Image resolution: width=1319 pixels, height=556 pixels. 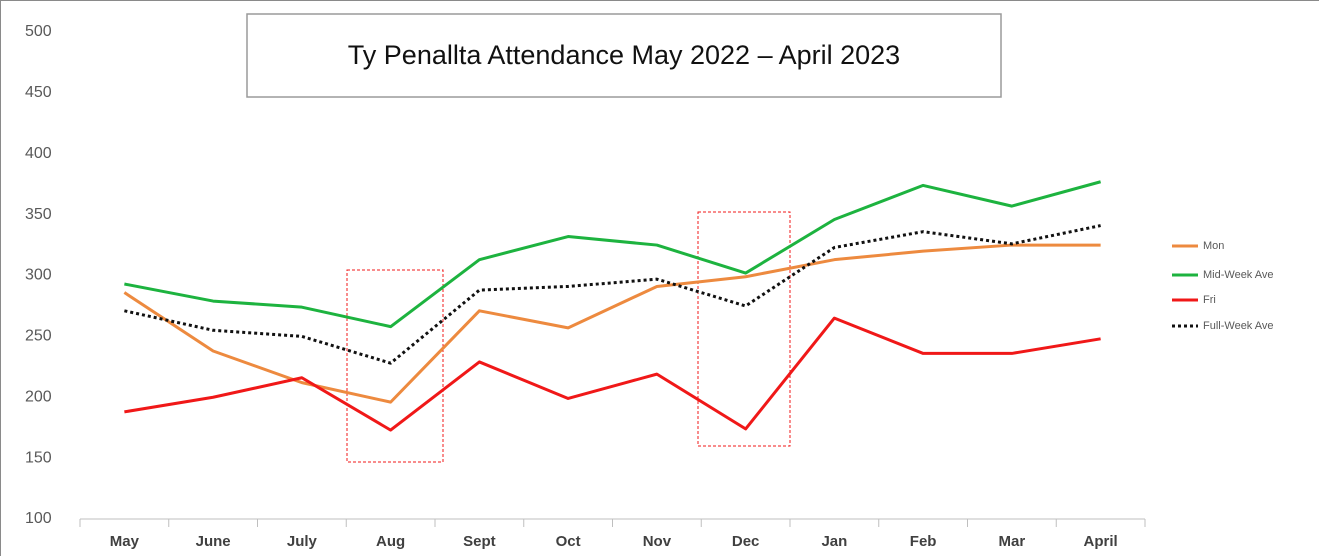 I want to click on legend-label: Mon, so click(x=1213, y=246).